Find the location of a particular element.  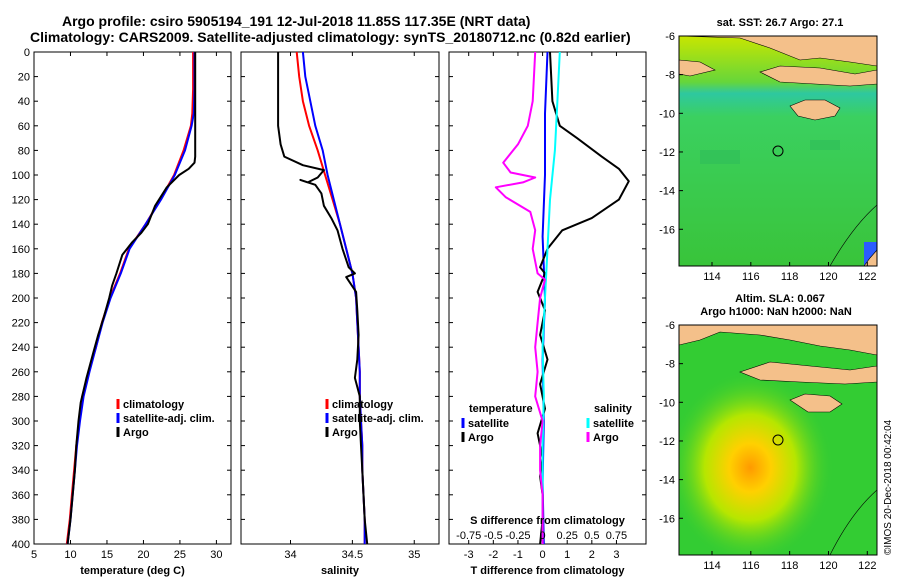

sla-land-sumbawa is located at coordinates (808, 373).